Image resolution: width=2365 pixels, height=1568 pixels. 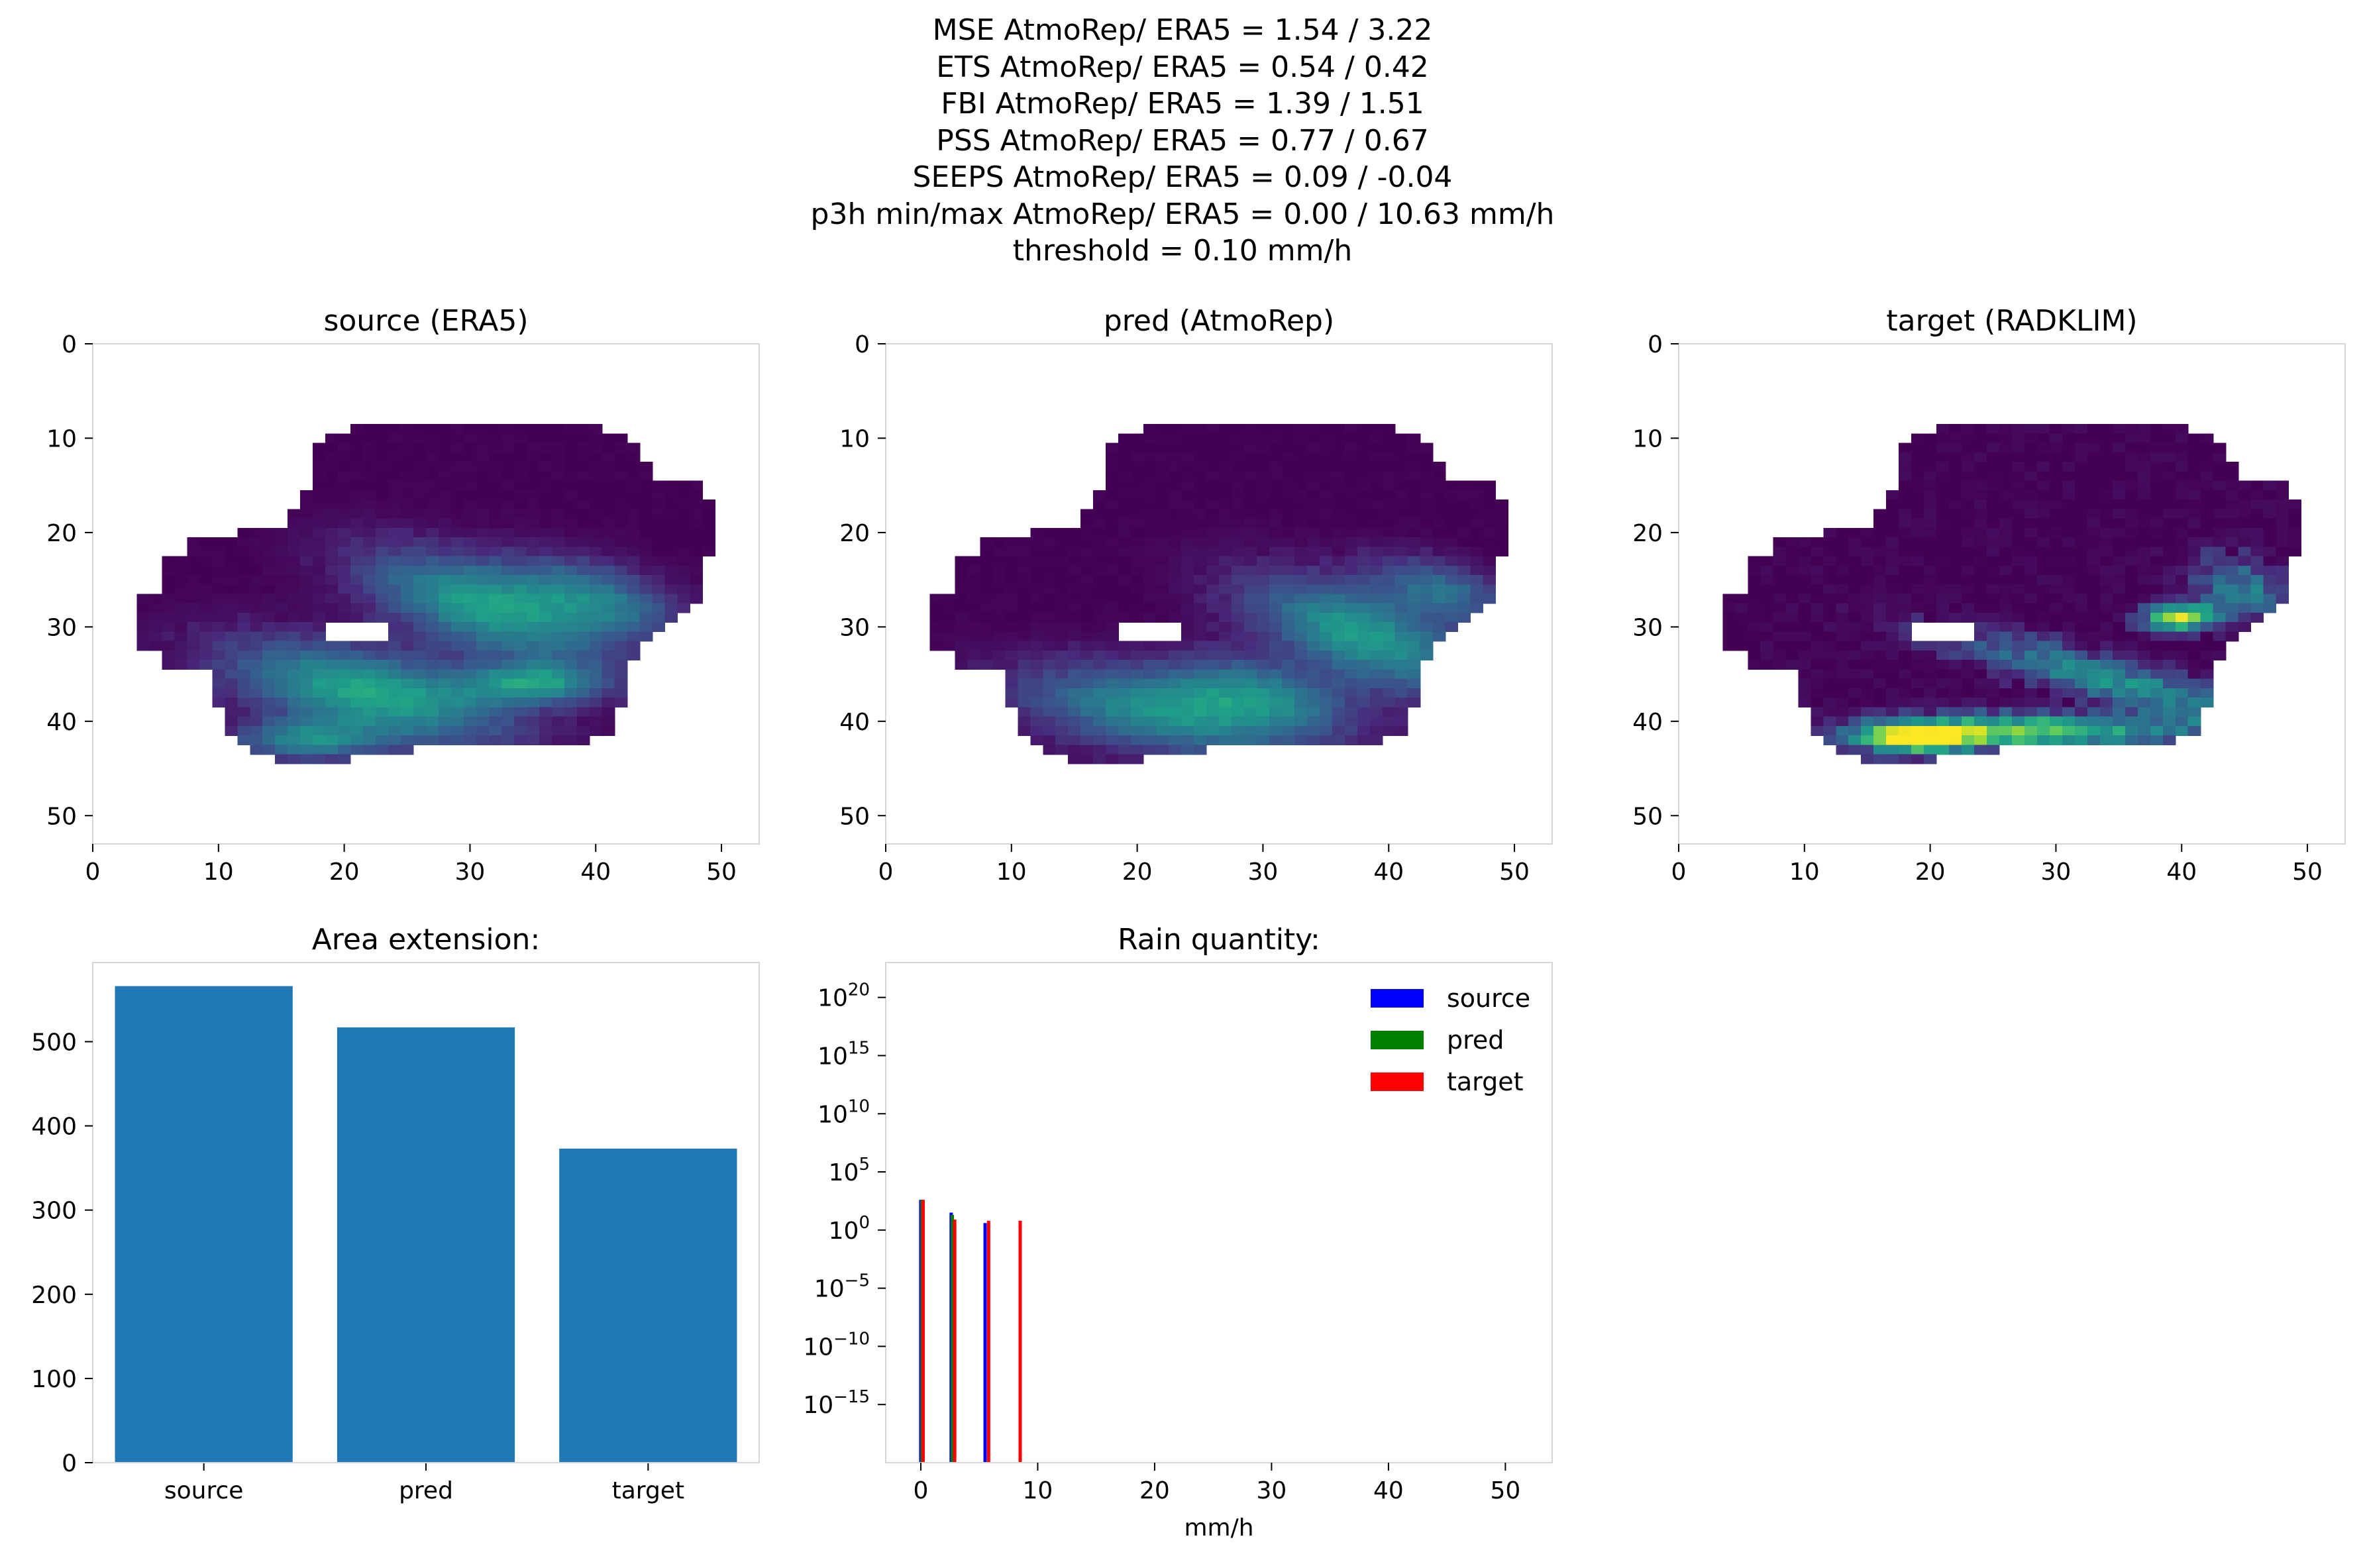 What do you see at coordinates (1011, 872) in the screenshot?
I see `x-tick-label: 10` at bounding box center [1011, 872].